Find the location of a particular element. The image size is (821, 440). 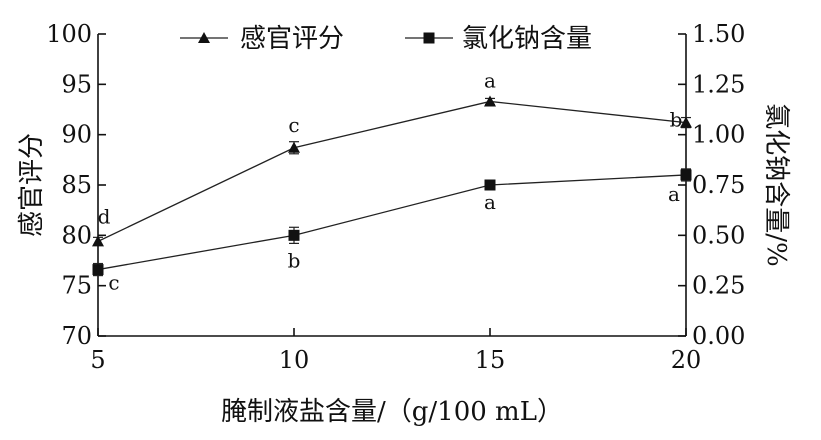

right-y-axis-title: 氯化钠含量/% is located at coordinates (776, 184).